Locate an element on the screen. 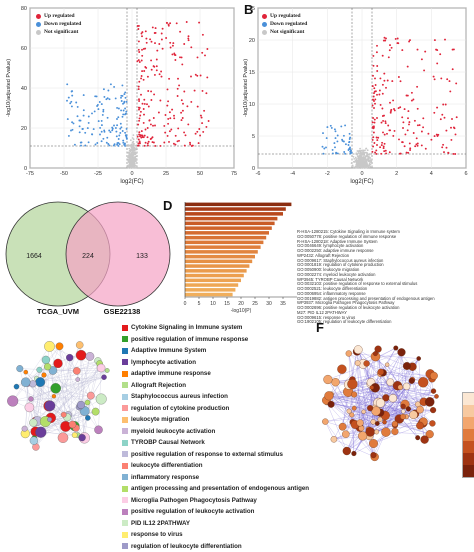 This screenshot has width=474, height=552. term-label: Cytokine Signaling in Immune system is located at coordinates (186, 327).